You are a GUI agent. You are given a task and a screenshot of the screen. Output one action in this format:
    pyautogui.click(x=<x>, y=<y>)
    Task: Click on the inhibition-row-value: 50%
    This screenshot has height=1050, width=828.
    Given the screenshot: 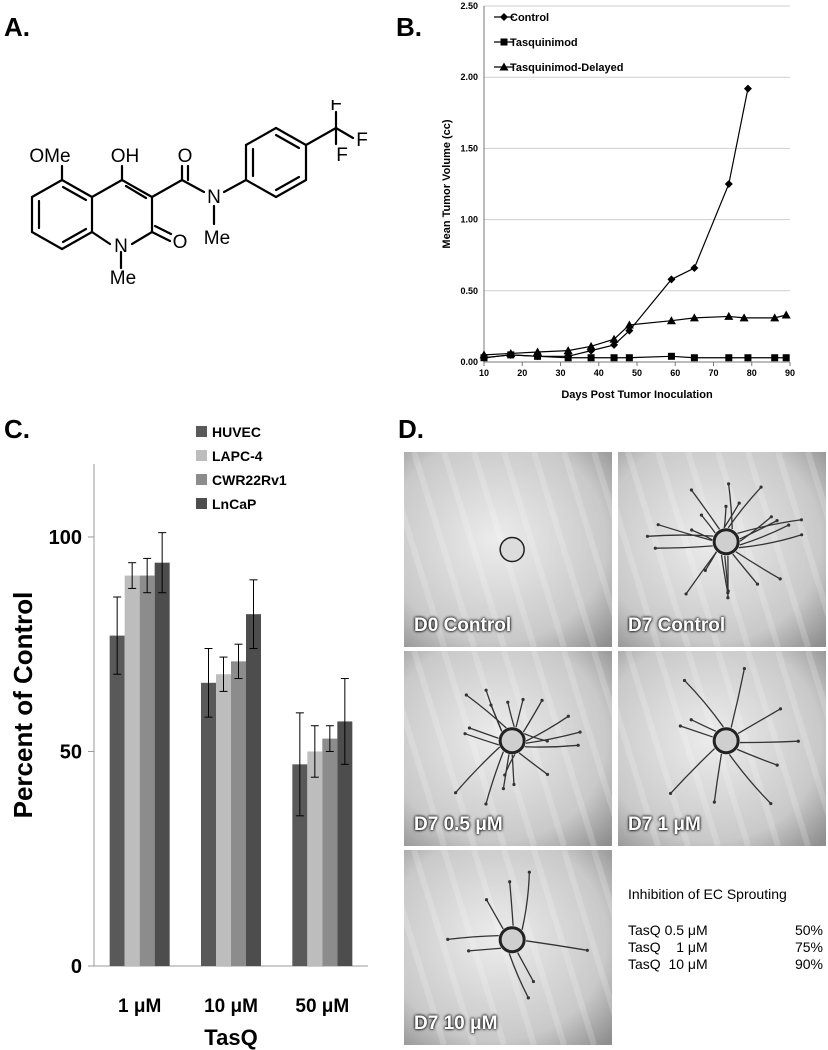 What is the action you would take?
    pyautogui.click(x=808, y=930)
    